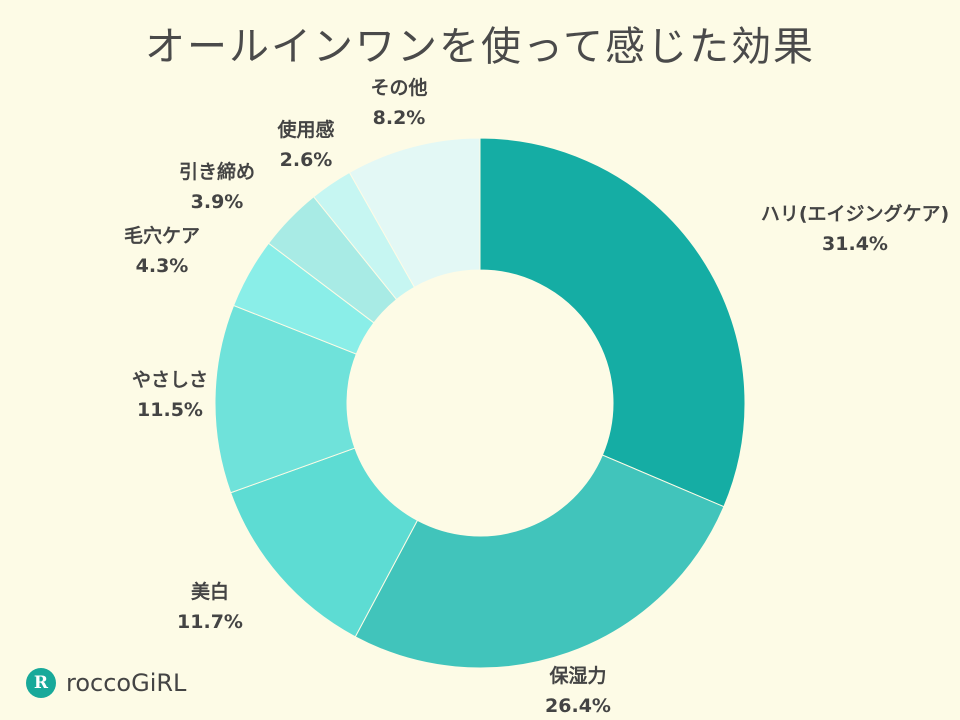 The height and width of the screenshot is (720, 960). Describe the element at coordinates (41, 683) in the screenshot. I see `logo-icon: R` at that location.